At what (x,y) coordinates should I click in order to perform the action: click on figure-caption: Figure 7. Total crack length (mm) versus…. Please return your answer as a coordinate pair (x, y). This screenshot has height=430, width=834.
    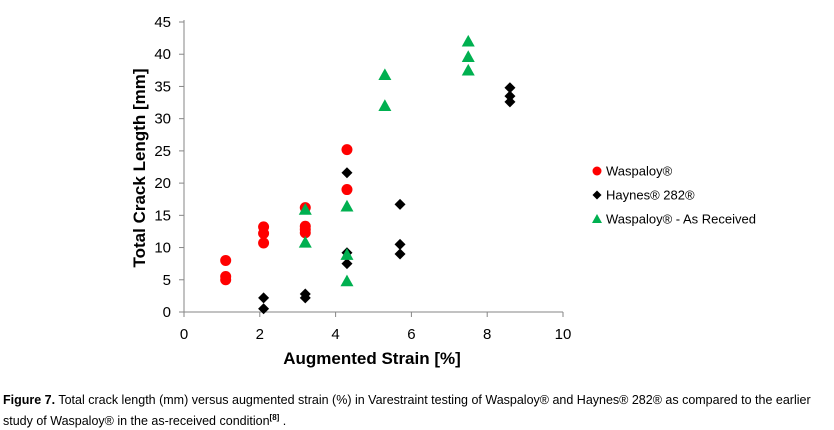
    Looking at the image, I should click on (417, 411).